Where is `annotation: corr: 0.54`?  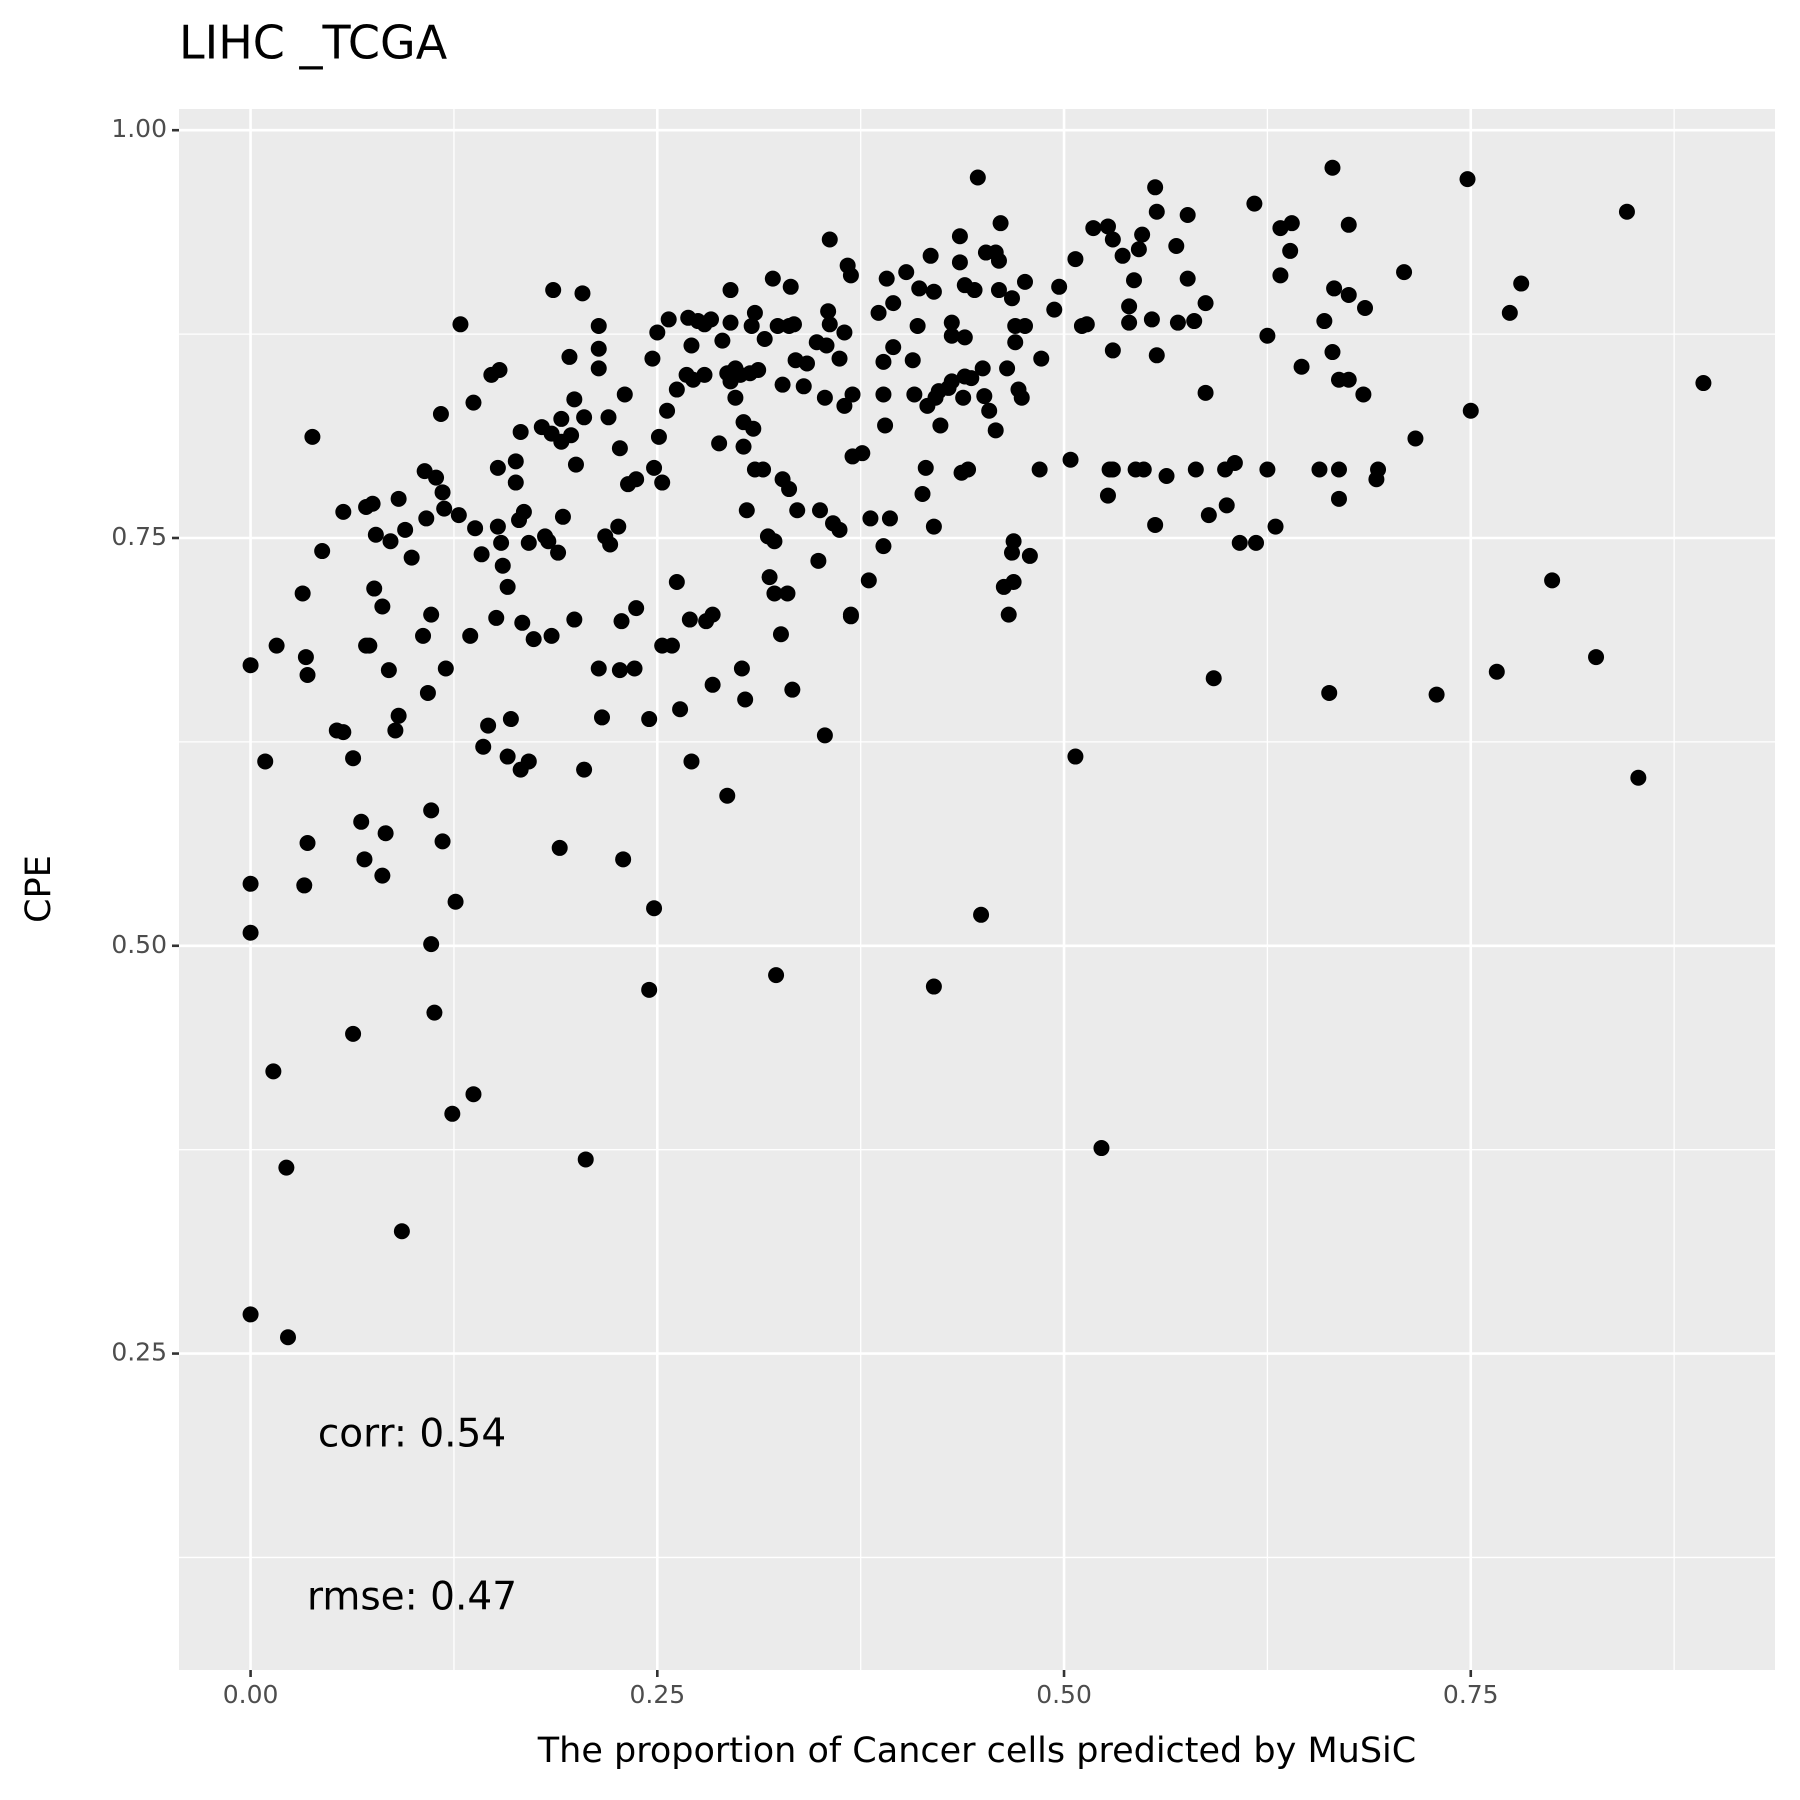
annotation: corr: 0.54 is located at coordinates (412, 1434).